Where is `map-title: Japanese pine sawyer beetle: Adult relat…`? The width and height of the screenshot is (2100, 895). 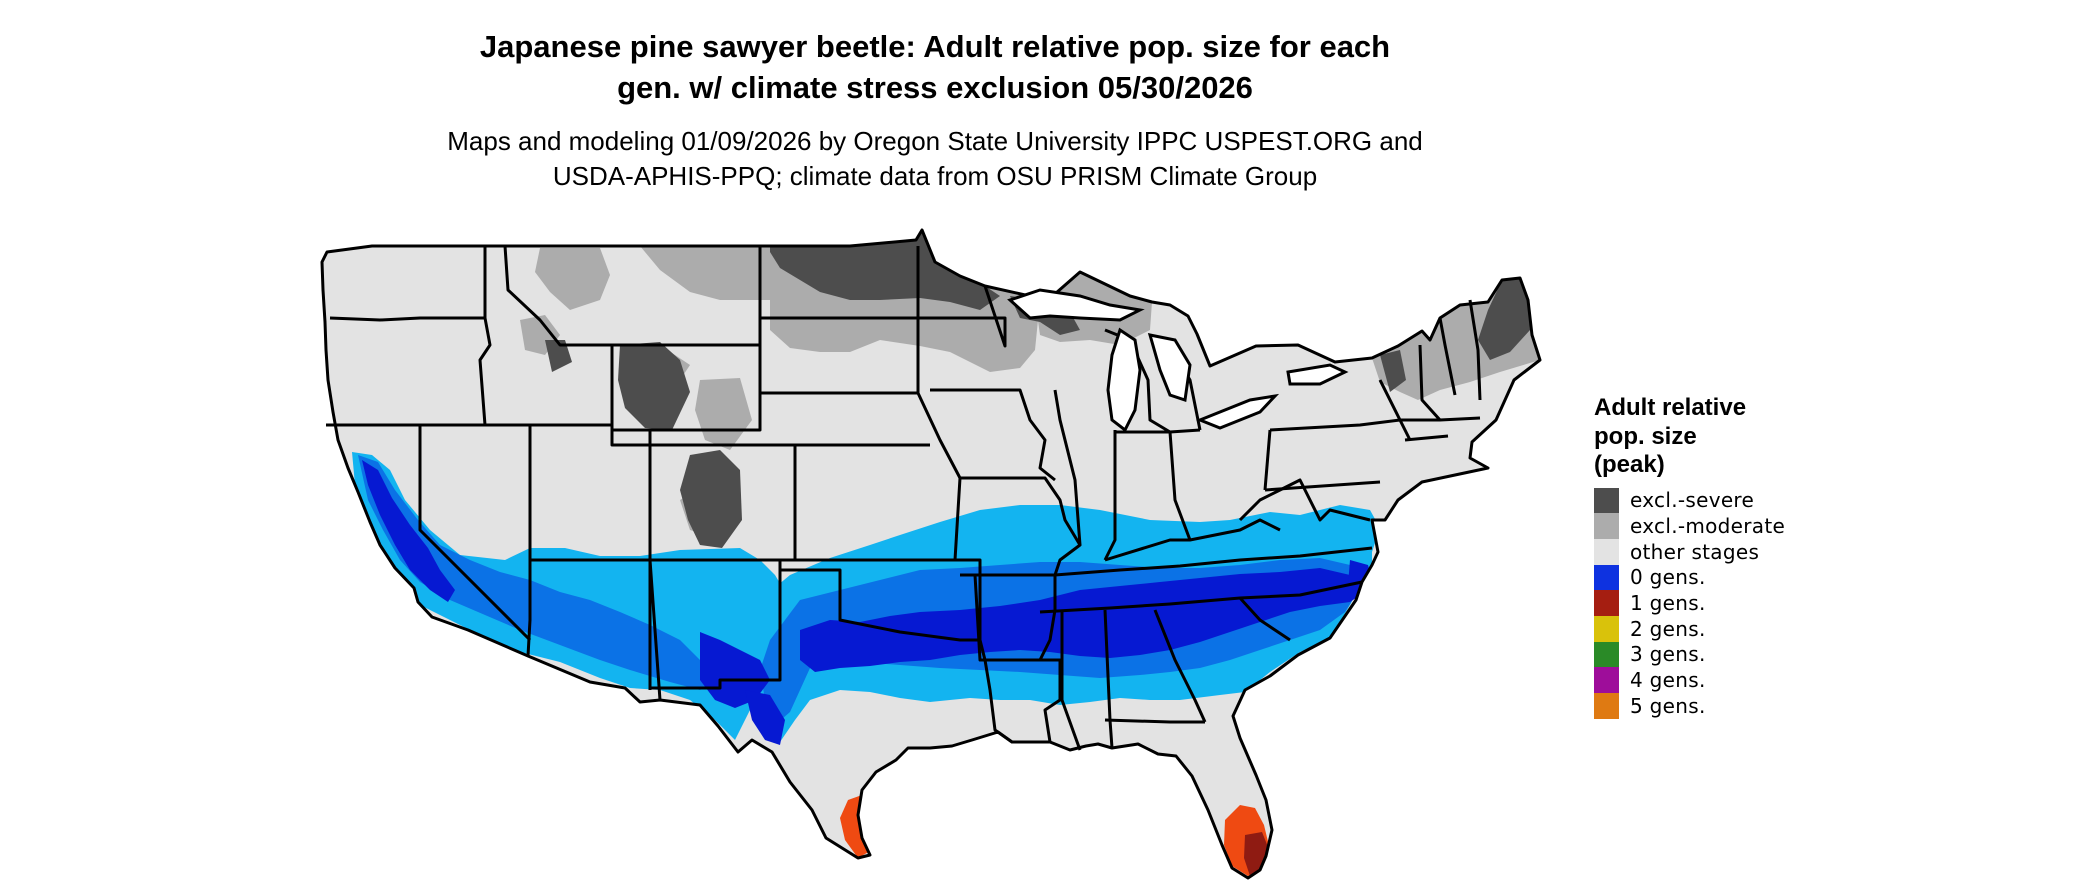 map-title: Japanese pine sawyer beetle: Adult relat… is located at coordinates (935, 67).